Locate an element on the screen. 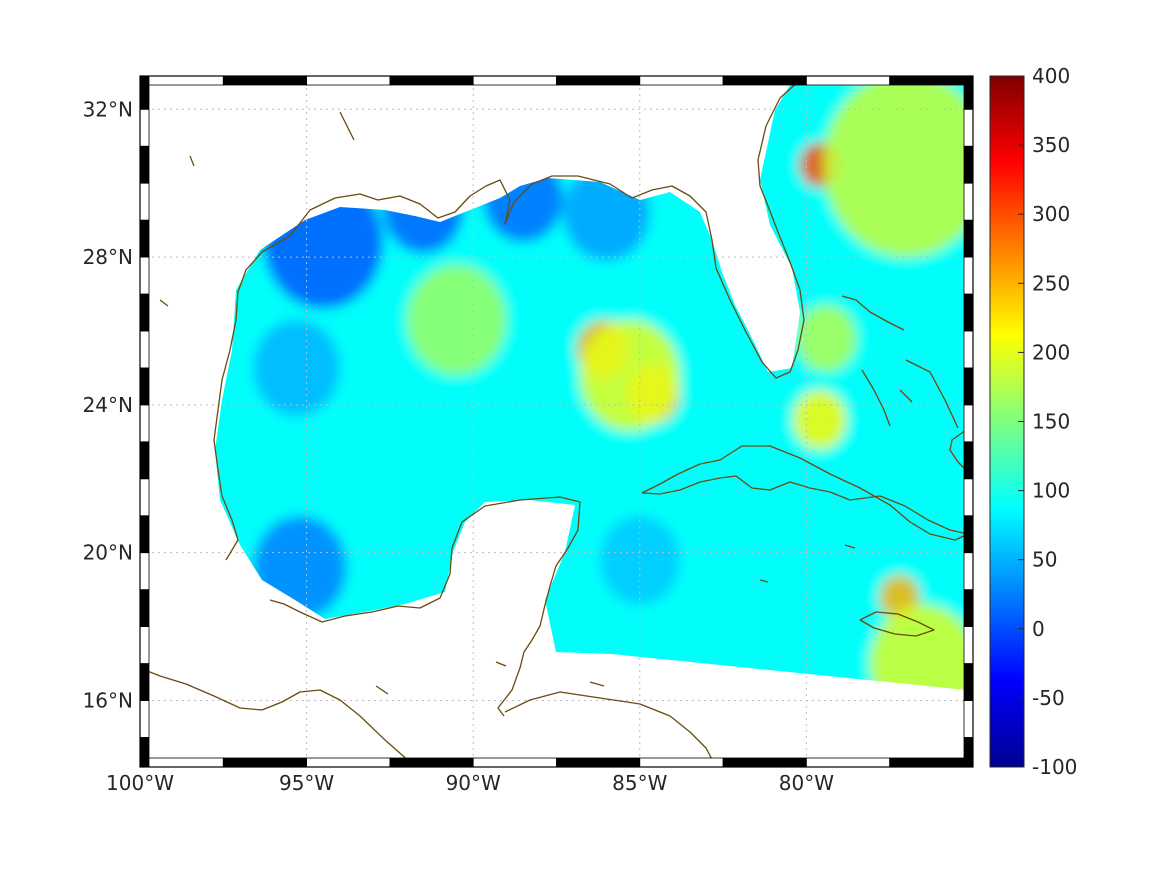 This screenshot has height=875, width=1167. colorbar-tick-label: 0 is located at coordinates (1038, 629).